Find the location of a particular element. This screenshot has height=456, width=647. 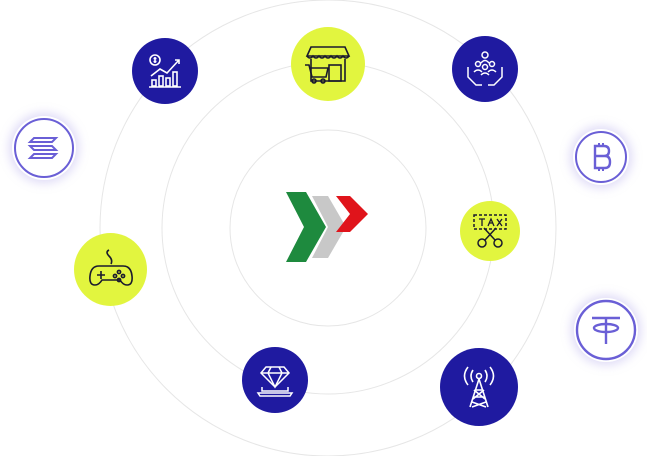

tether-coin-icon is located at coordinates (606, 330).